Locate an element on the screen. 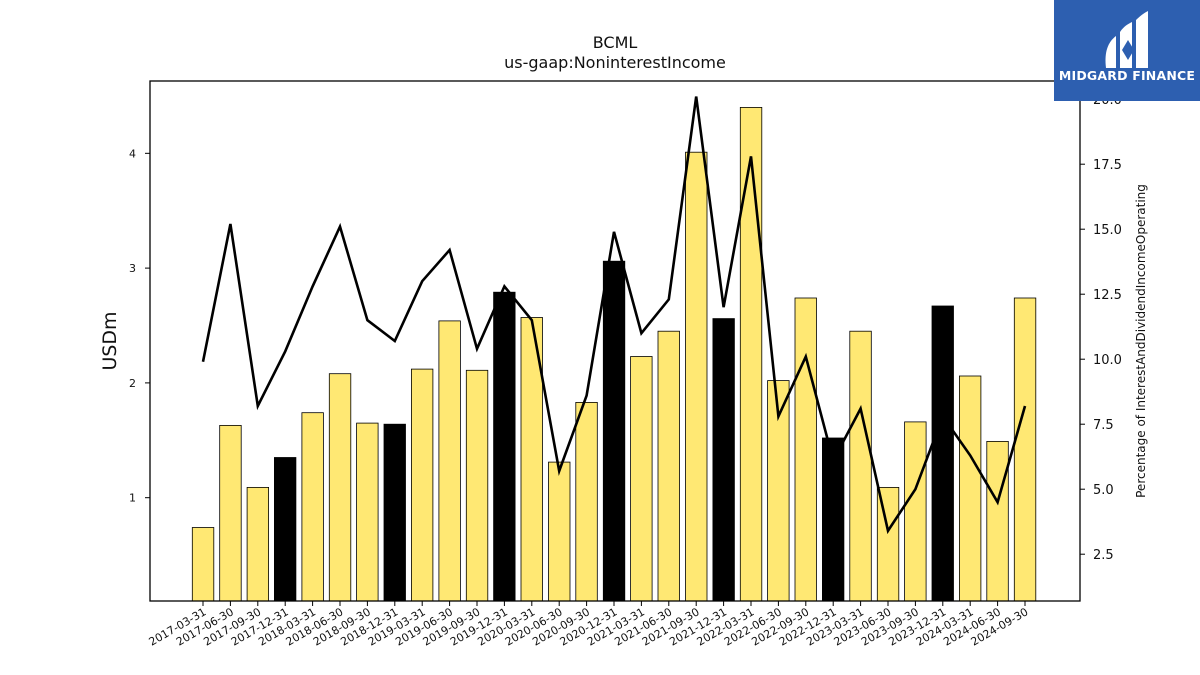  chart-title: BCML is located at coordinates (615, 42).